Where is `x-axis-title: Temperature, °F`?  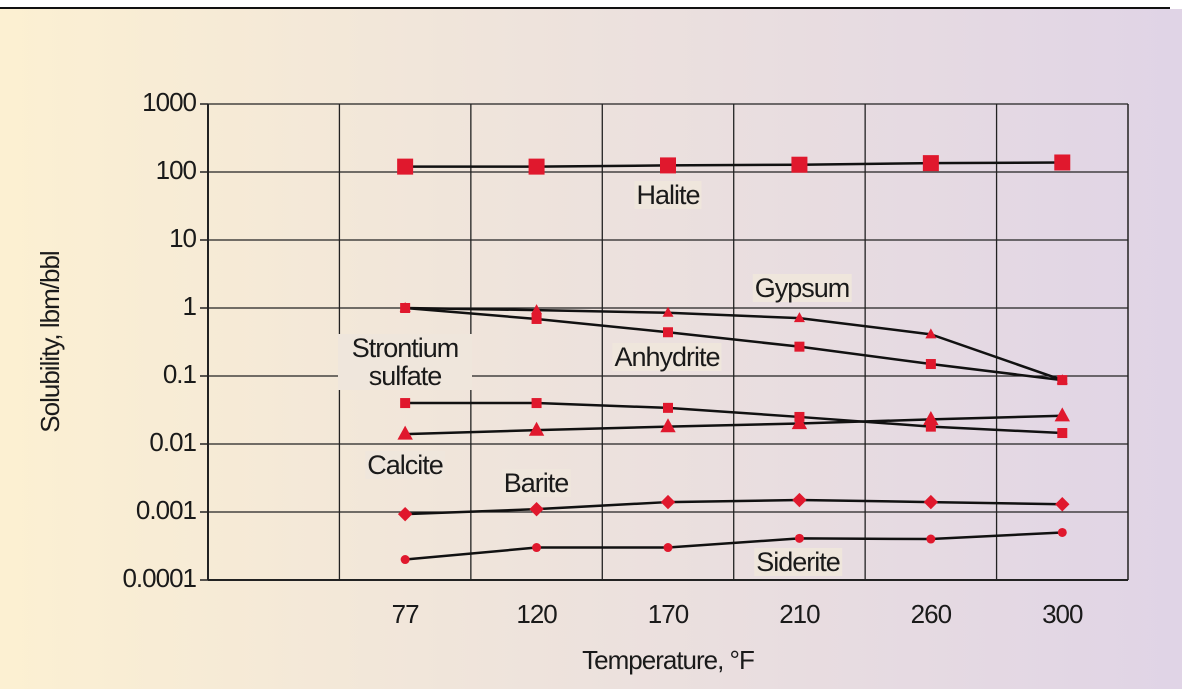 x-axis-title: Temperature, °F is located at coordinates (668, 660).